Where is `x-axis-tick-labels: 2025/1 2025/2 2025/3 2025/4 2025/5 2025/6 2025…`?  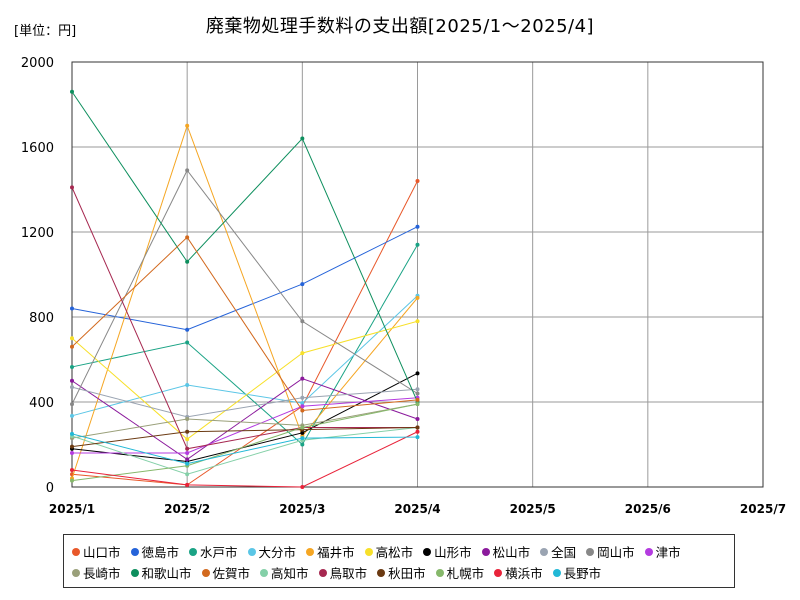 x-axis-tick-labels: 2025/1 2025/2 2025/3 2025/4 2025/5 2025/6 2025… is located at coordinates (417, 509).